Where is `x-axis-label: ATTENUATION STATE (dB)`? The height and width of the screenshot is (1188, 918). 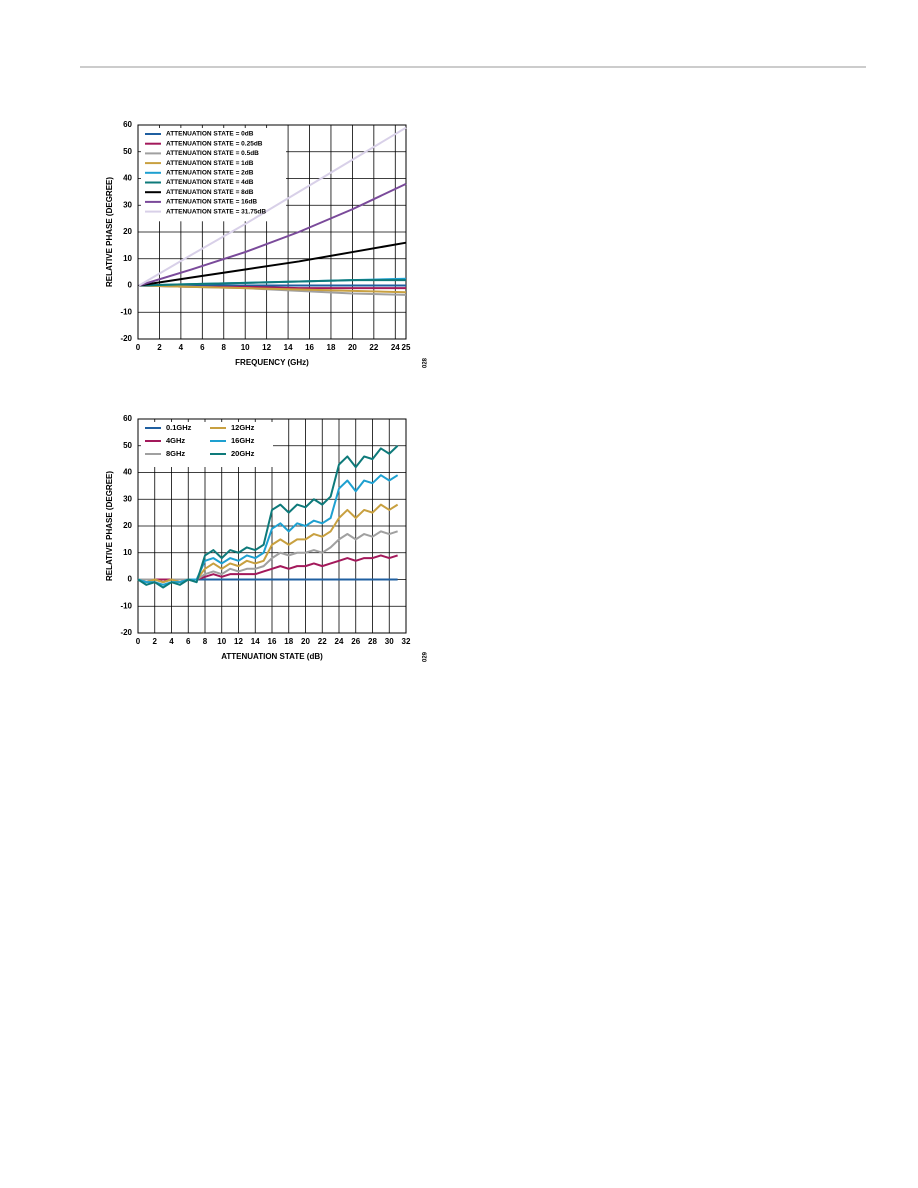
x-axis-label: ATTENUATION STATE (dB) is located at coordinates (272, 656).